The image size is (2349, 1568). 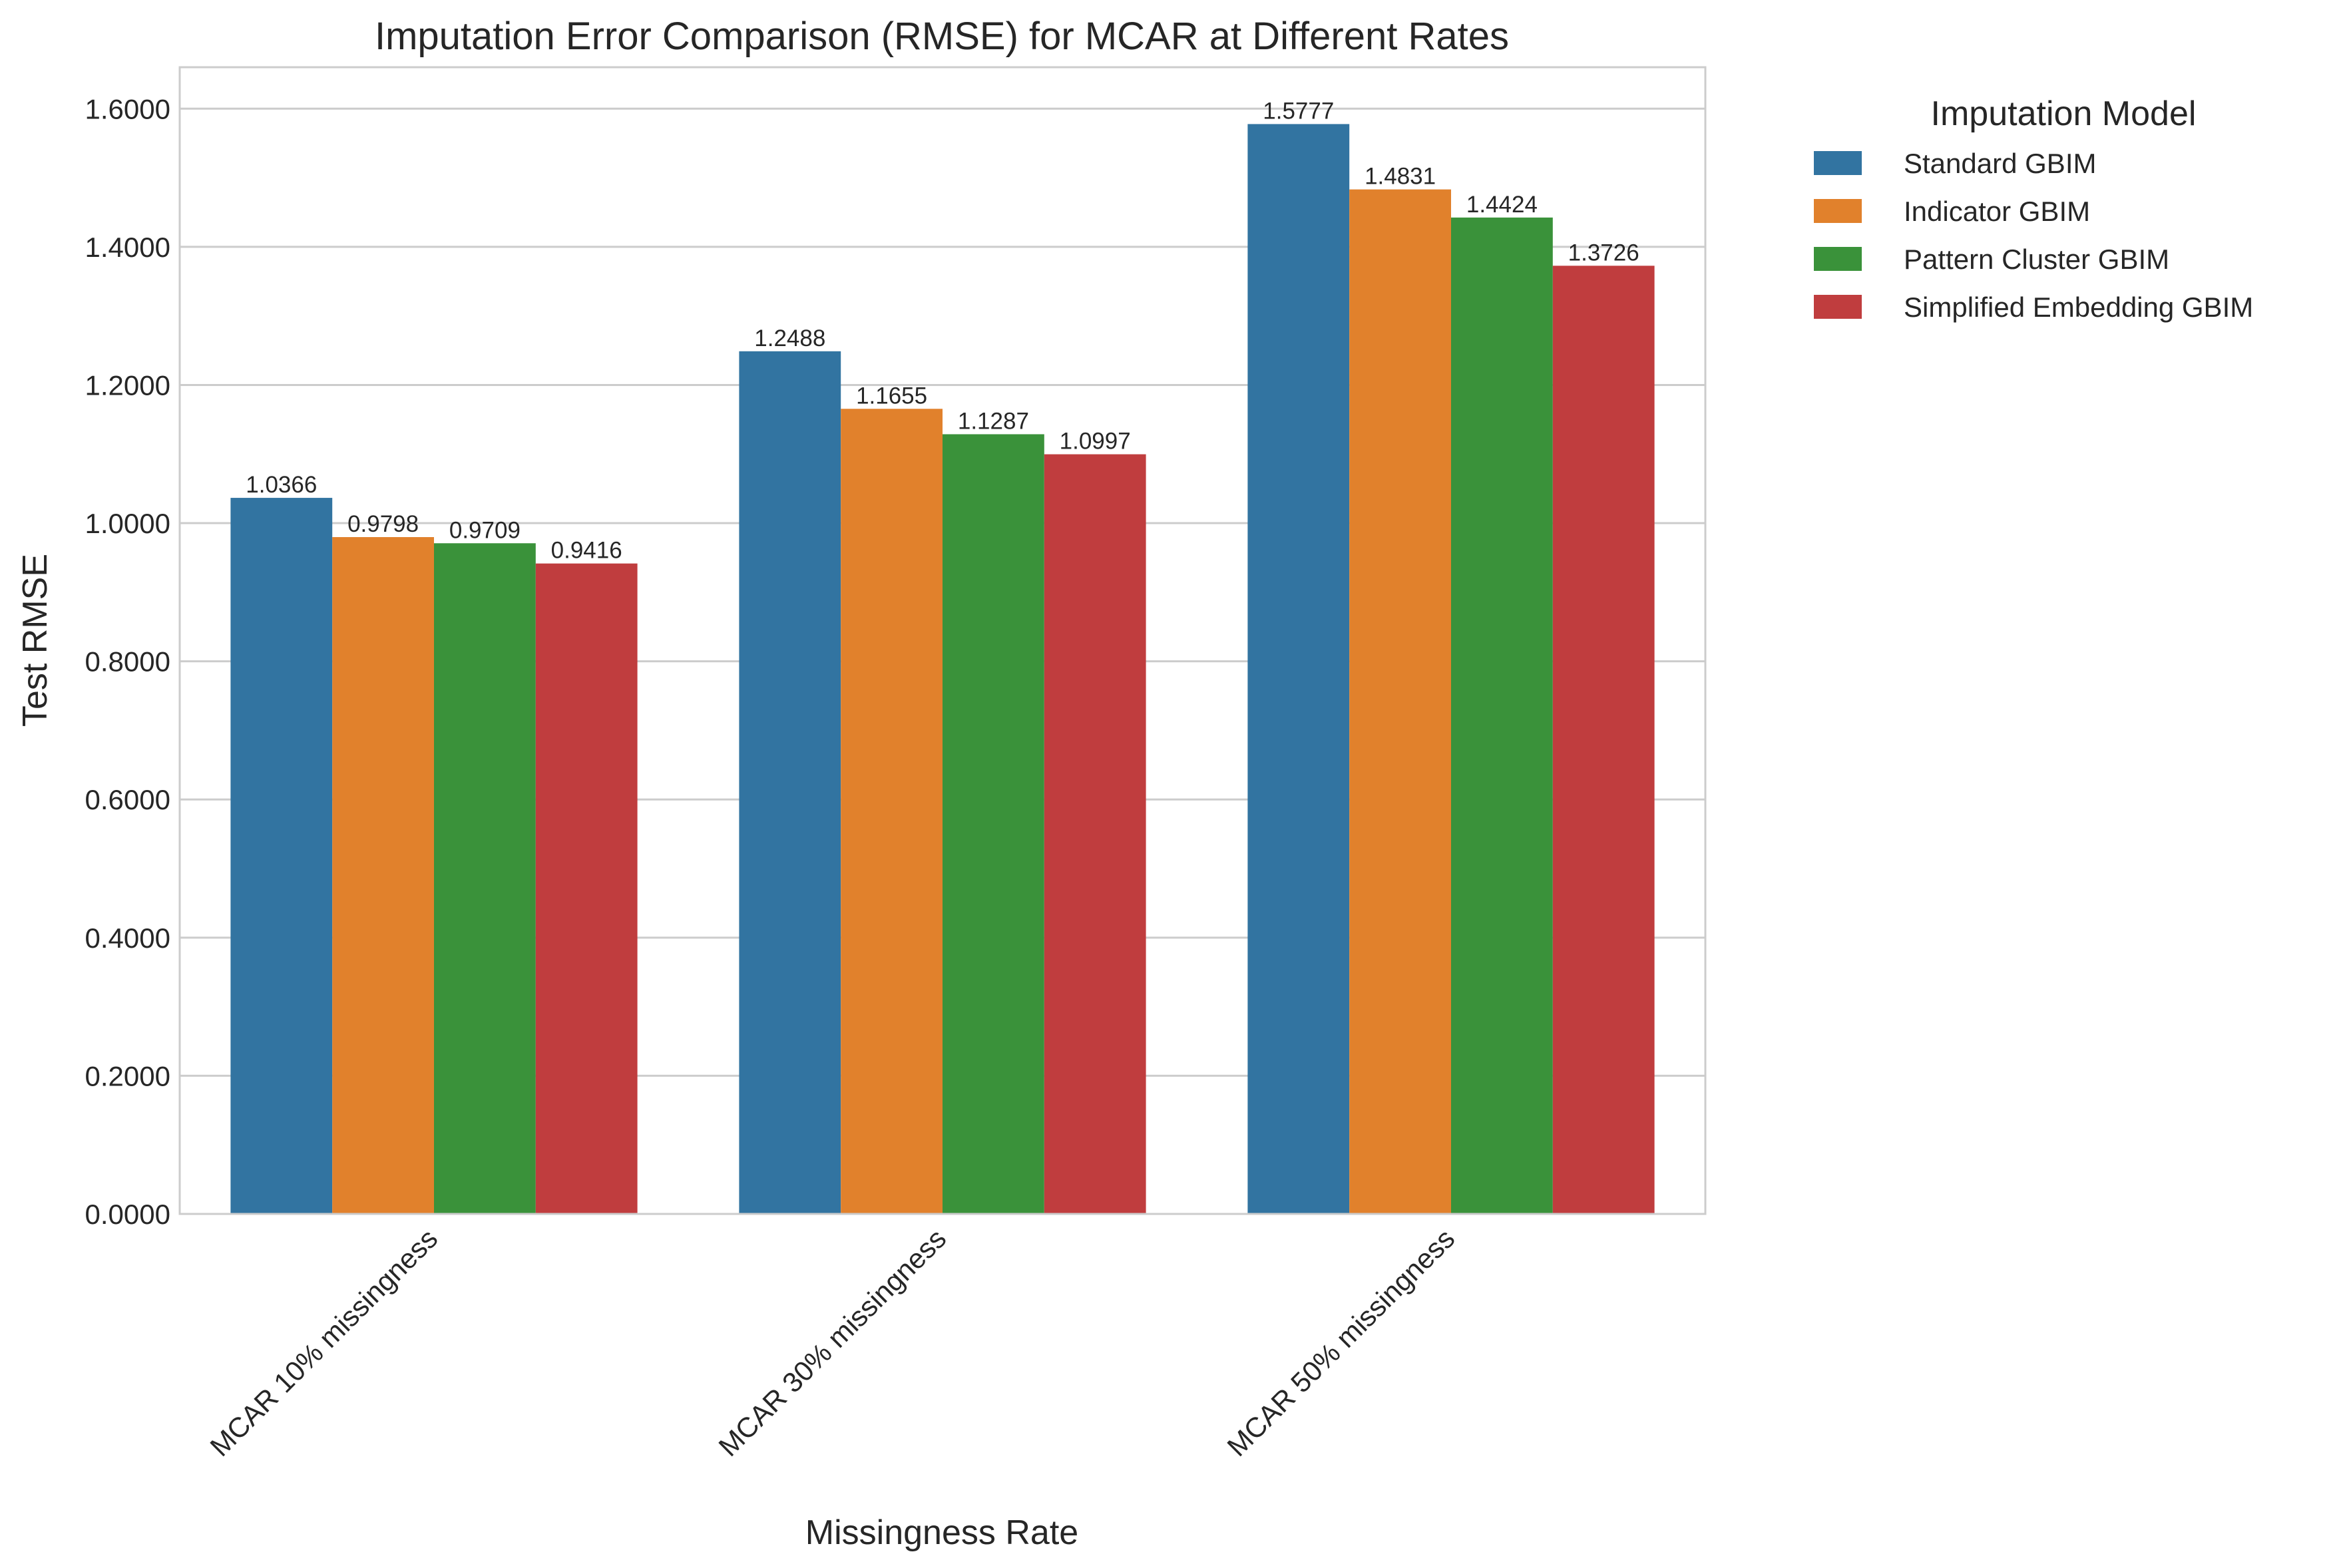 I want to click on y-tick-label: 1.4000, so click(x=127, y=247).